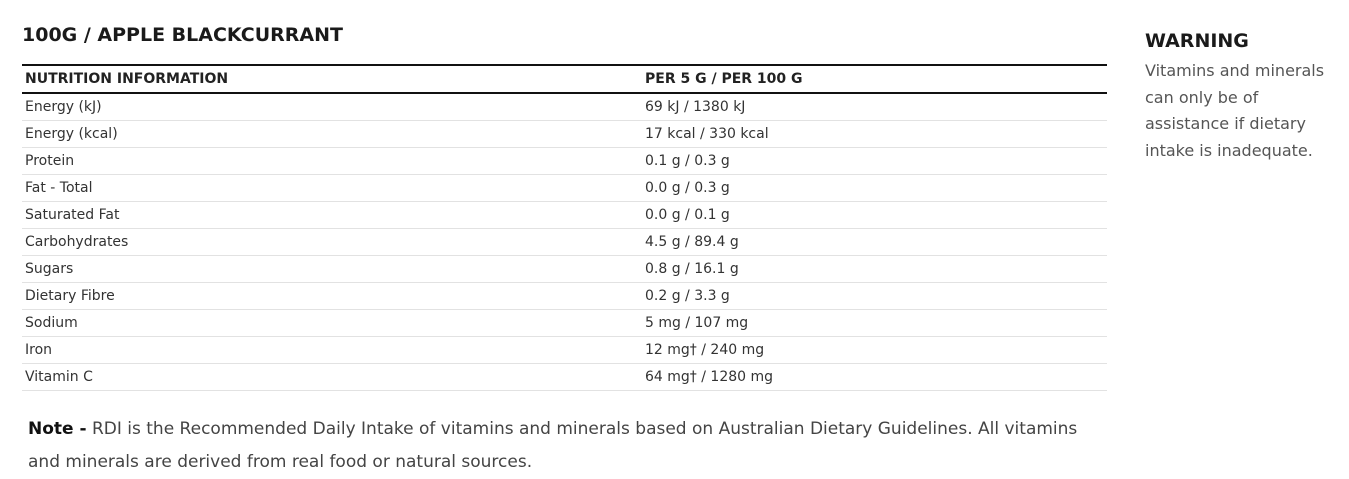 The image size is (1349, 479). I want to click on header-cell: NUTRITION INFORMATION, so click(332, 79).